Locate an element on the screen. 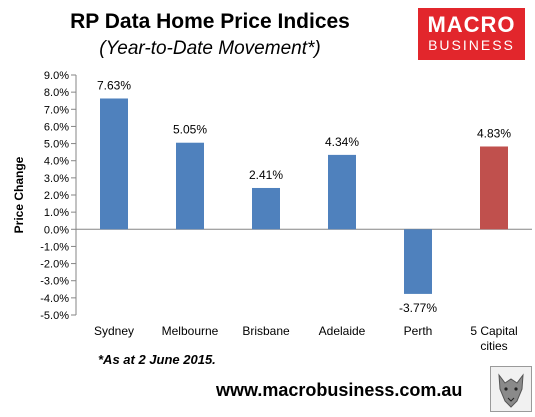 The image size is (535, 417). logo-line2: BUSINESS is located at coordinates (471, 45).